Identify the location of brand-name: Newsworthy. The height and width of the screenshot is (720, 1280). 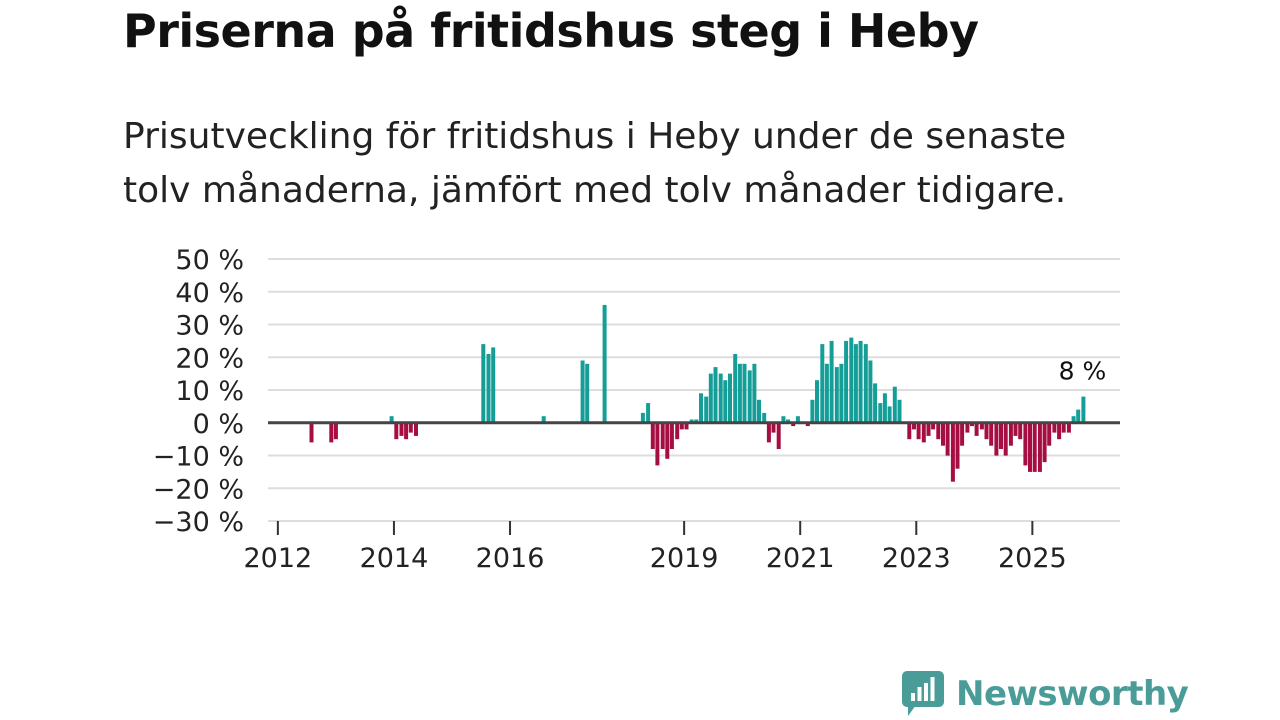
(1072, 694).